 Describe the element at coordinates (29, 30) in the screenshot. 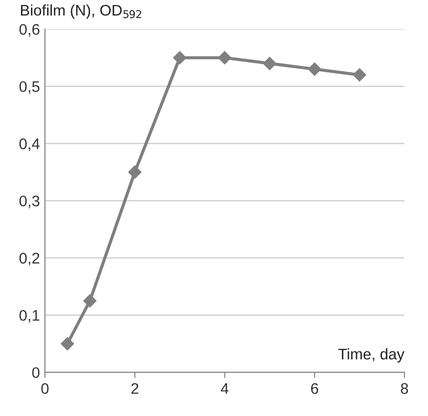

I see `y-tick-label: 0,6` at that location.